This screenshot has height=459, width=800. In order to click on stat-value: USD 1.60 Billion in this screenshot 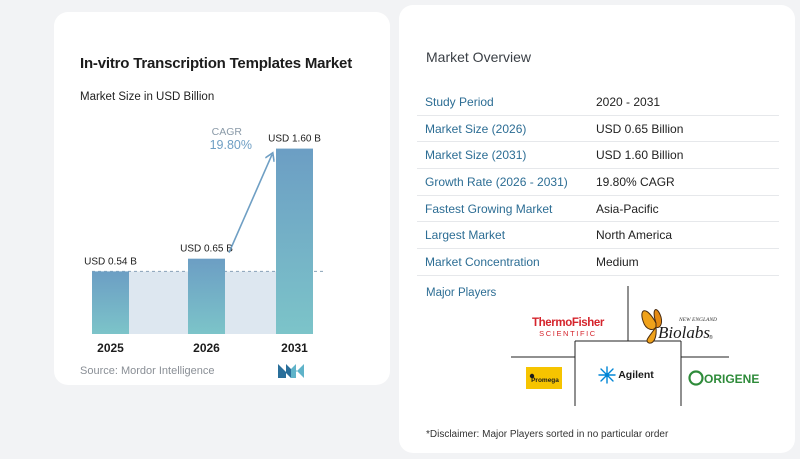, I will do `click(640, 155)`.